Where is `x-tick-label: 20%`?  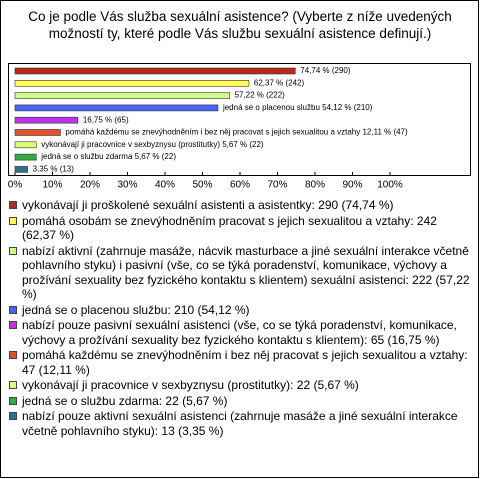
x-tick-label: 20% is located at coordinates (90, 185).